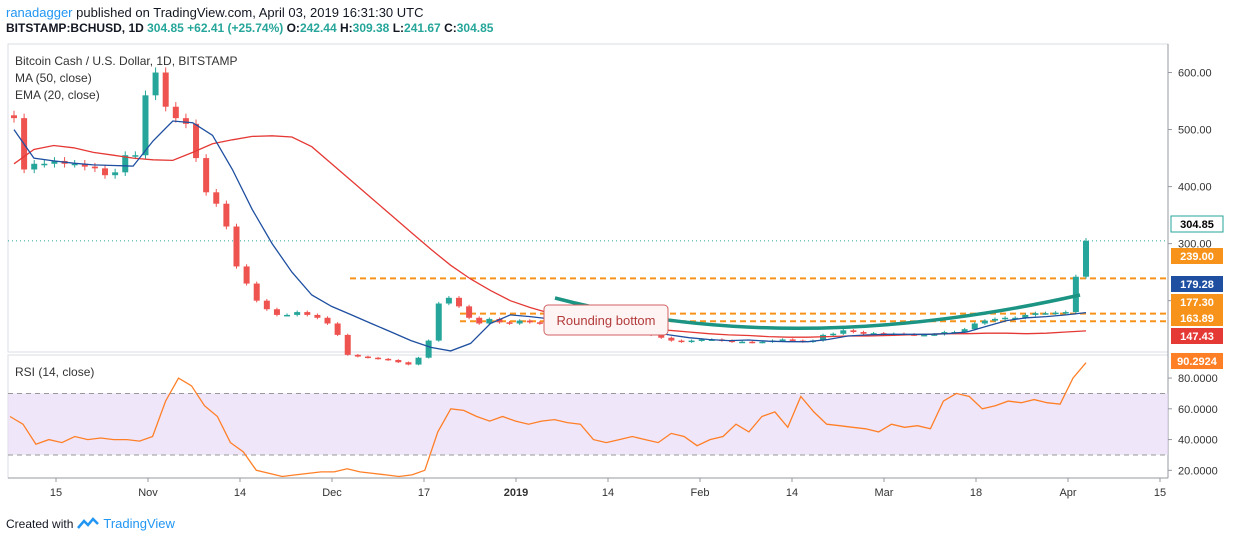 Image resolution: width=1234 pixels, height=541 pixels. I want to click on annotation-text: Rounding bottom, so click(605, 320).